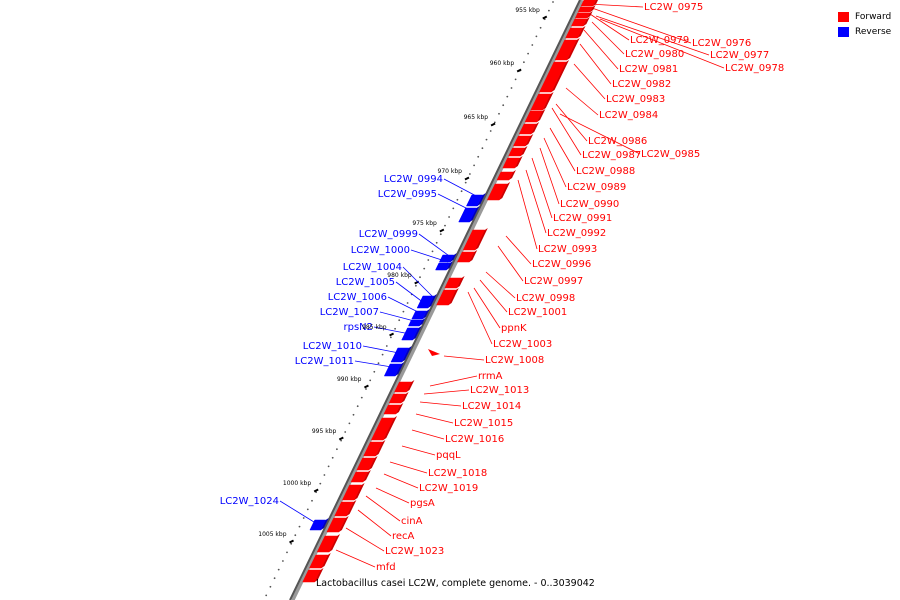 This screenshot has width=900, height=600. I want to click on tick-label: 985 kbp, so click(374, 327).